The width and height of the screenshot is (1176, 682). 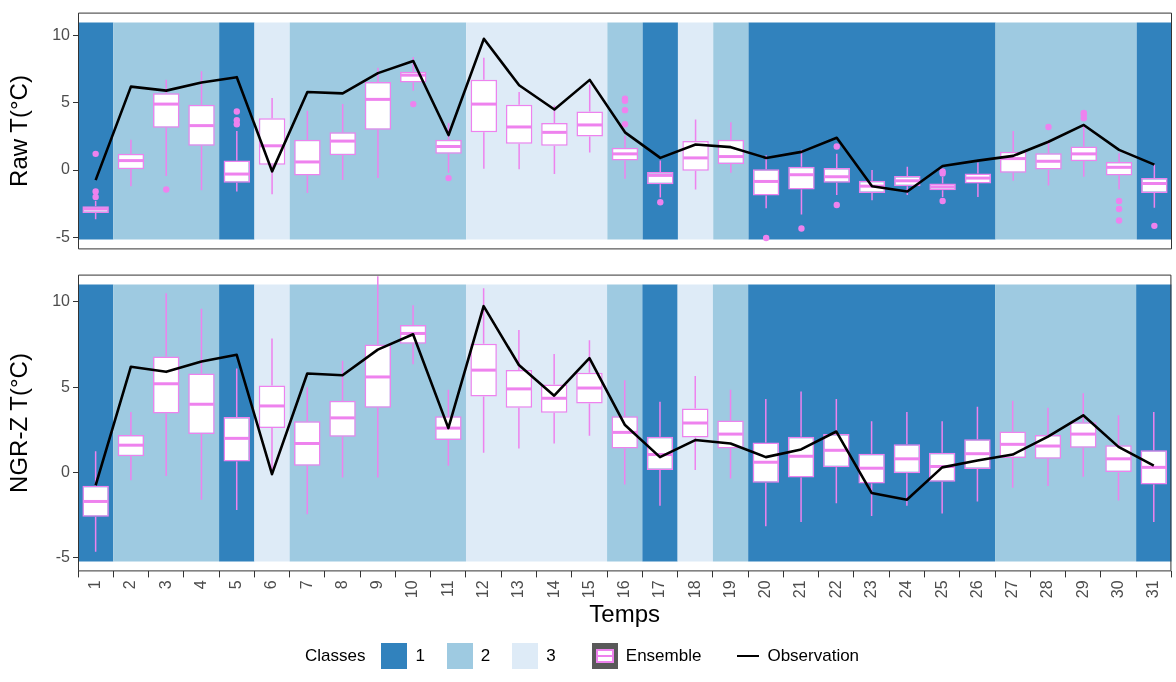 I want to click on x-tick-label: 14, so click(x=553, y=589).